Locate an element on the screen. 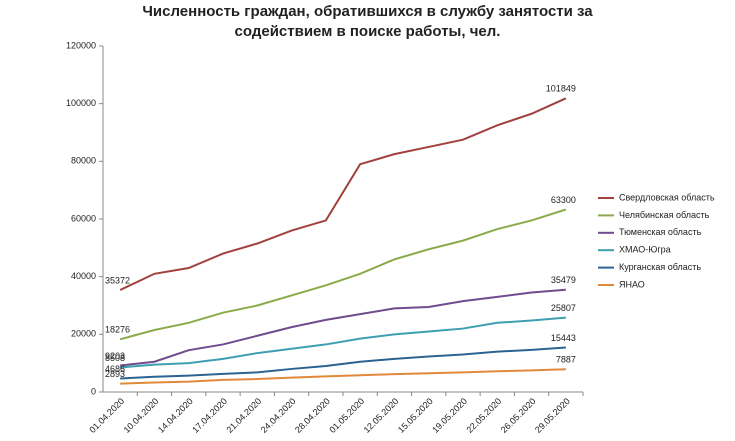  data-label: 8508 is located at coordinates (115, 358).